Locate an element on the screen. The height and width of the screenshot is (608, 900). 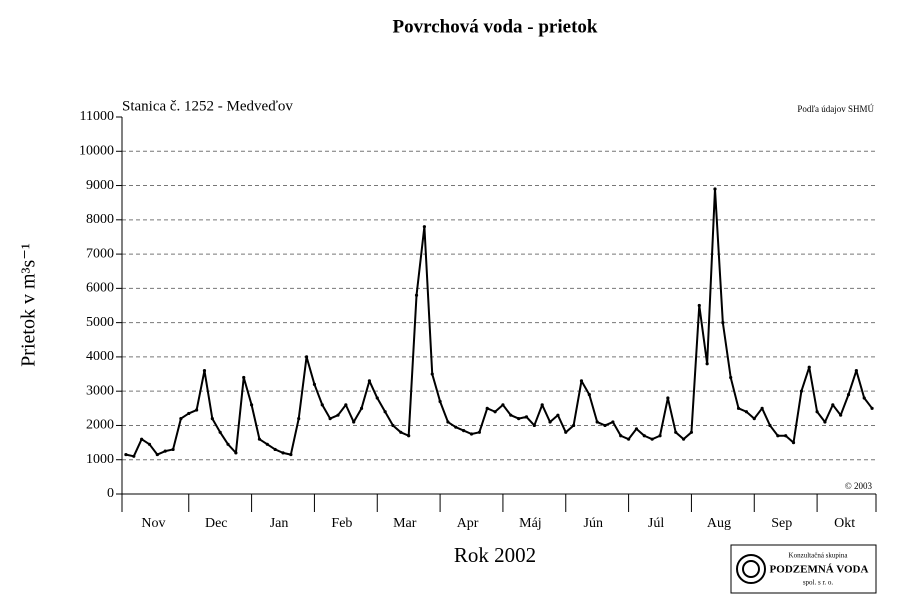
x-tick-label: Apr is located at coordinates (468, 523).